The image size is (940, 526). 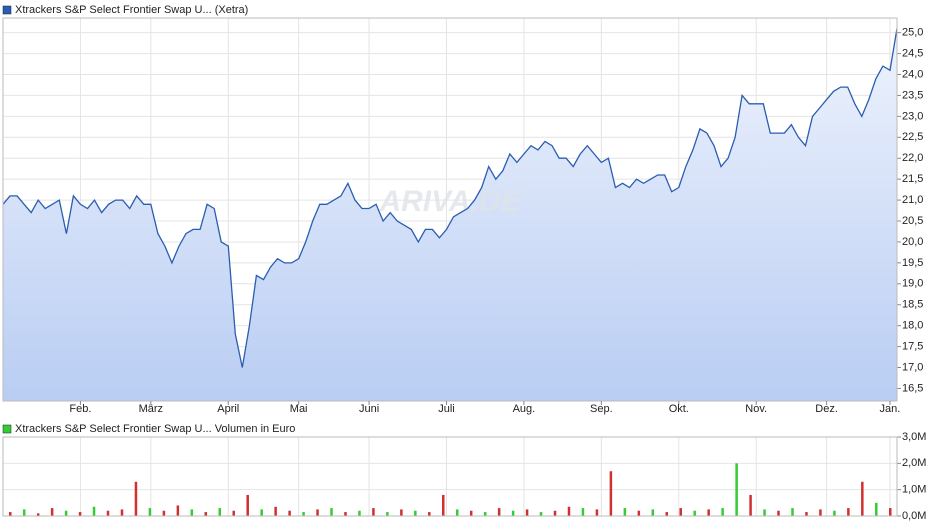 What do you see at coordinates (299, 409) in the screenshot?
I see `x-tick-label: Mai` at bounding box center [299, 409].